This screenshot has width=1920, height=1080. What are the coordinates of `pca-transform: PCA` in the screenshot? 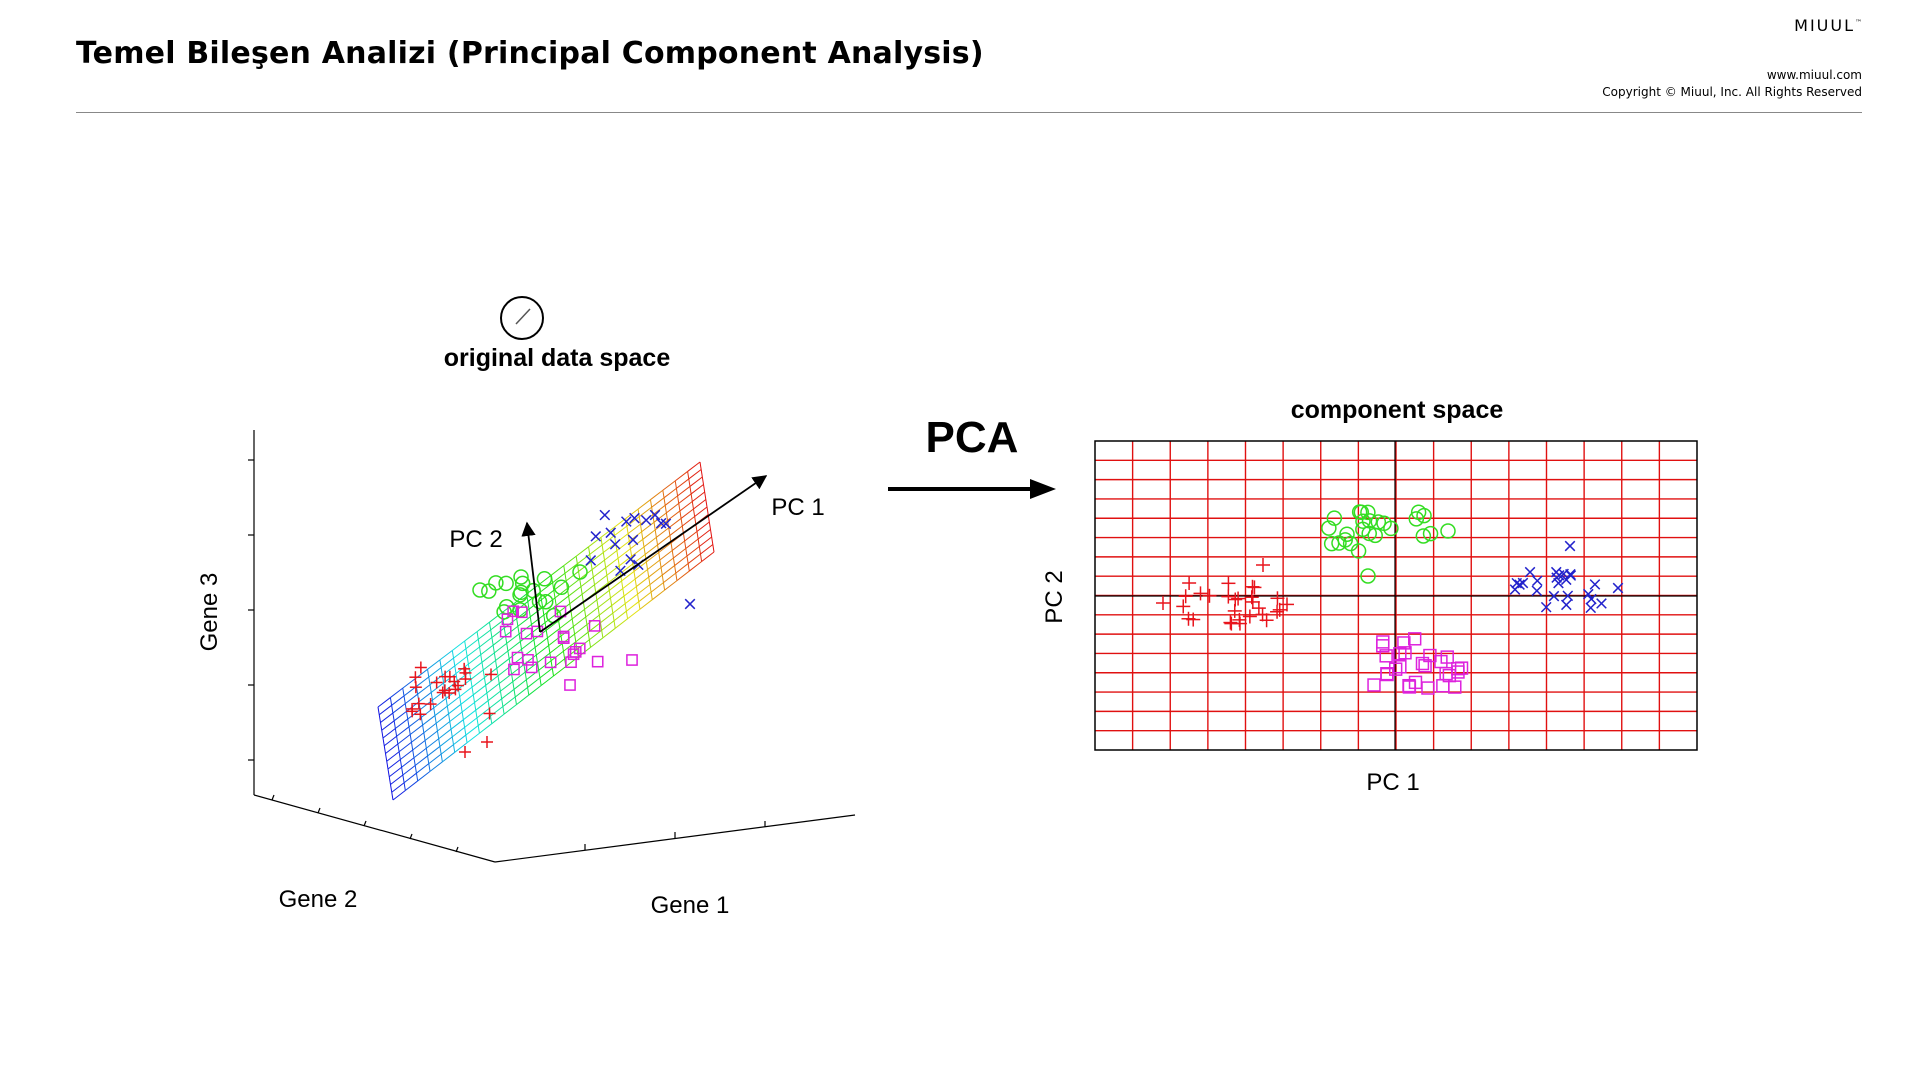 It's located at (972, 456).